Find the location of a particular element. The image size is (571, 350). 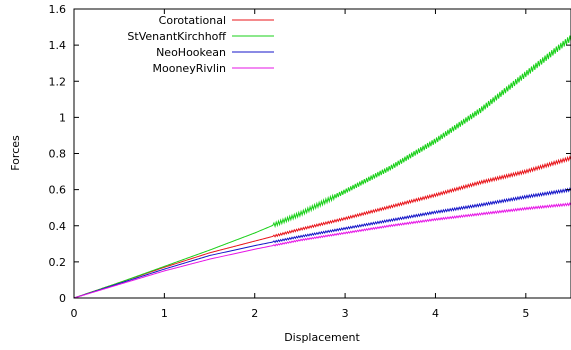

legend-label: NeoHookean is located at coordinates (191, 52).